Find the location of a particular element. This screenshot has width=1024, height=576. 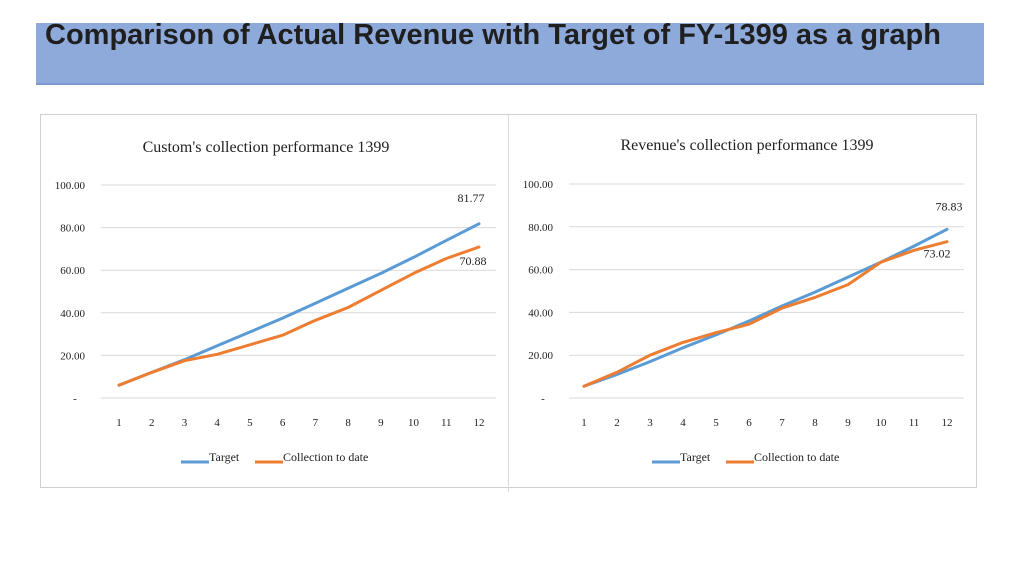

data-label: 70.88 is located at coordinates (473, 261).